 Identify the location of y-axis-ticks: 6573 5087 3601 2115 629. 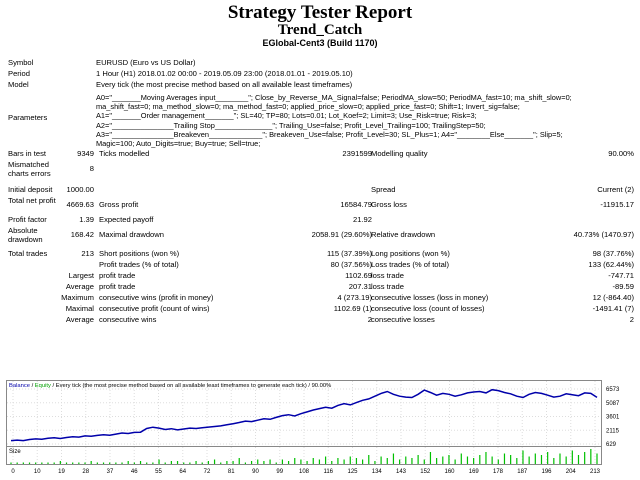
(613, 417).